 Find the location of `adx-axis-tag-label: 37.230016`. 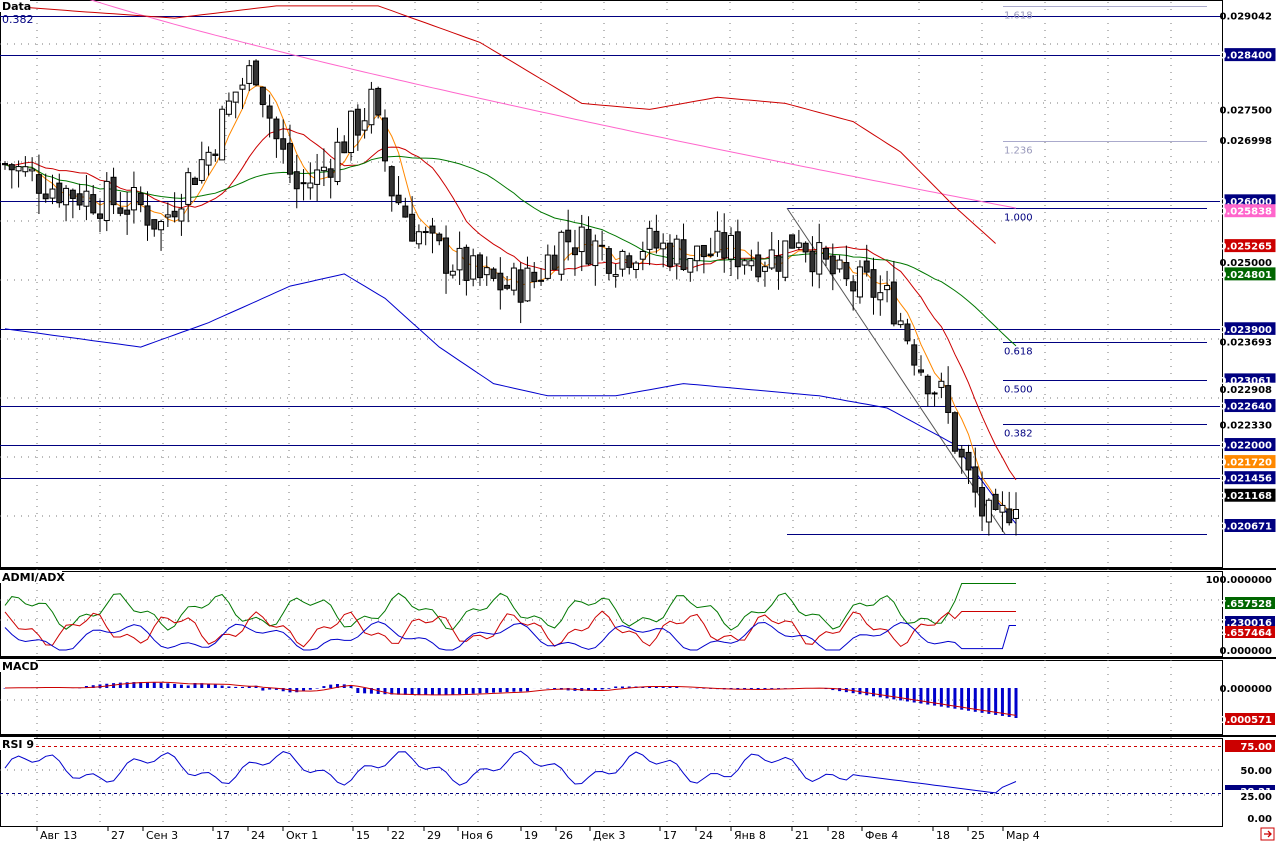

adx-axis-tag-label: 37.230016 is located at coordinates (1243, 623).